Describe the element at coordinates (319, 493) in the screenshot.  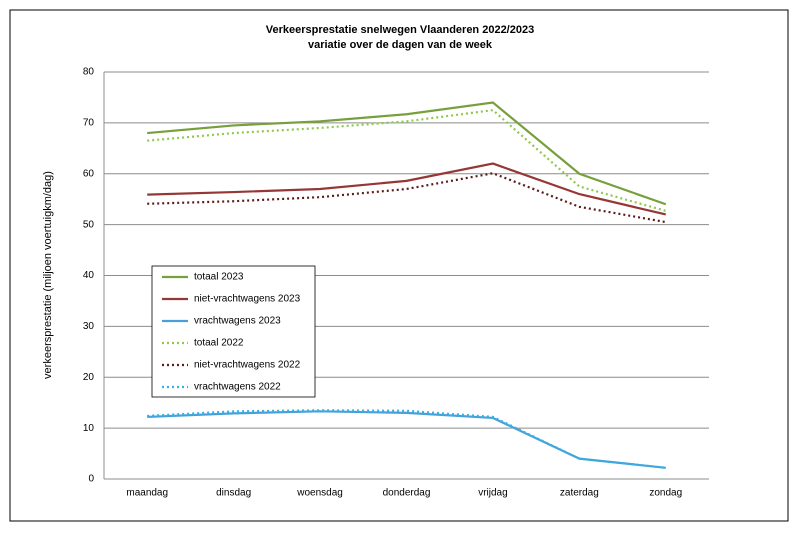
I see `x-tick-label: woensdag` at that location.